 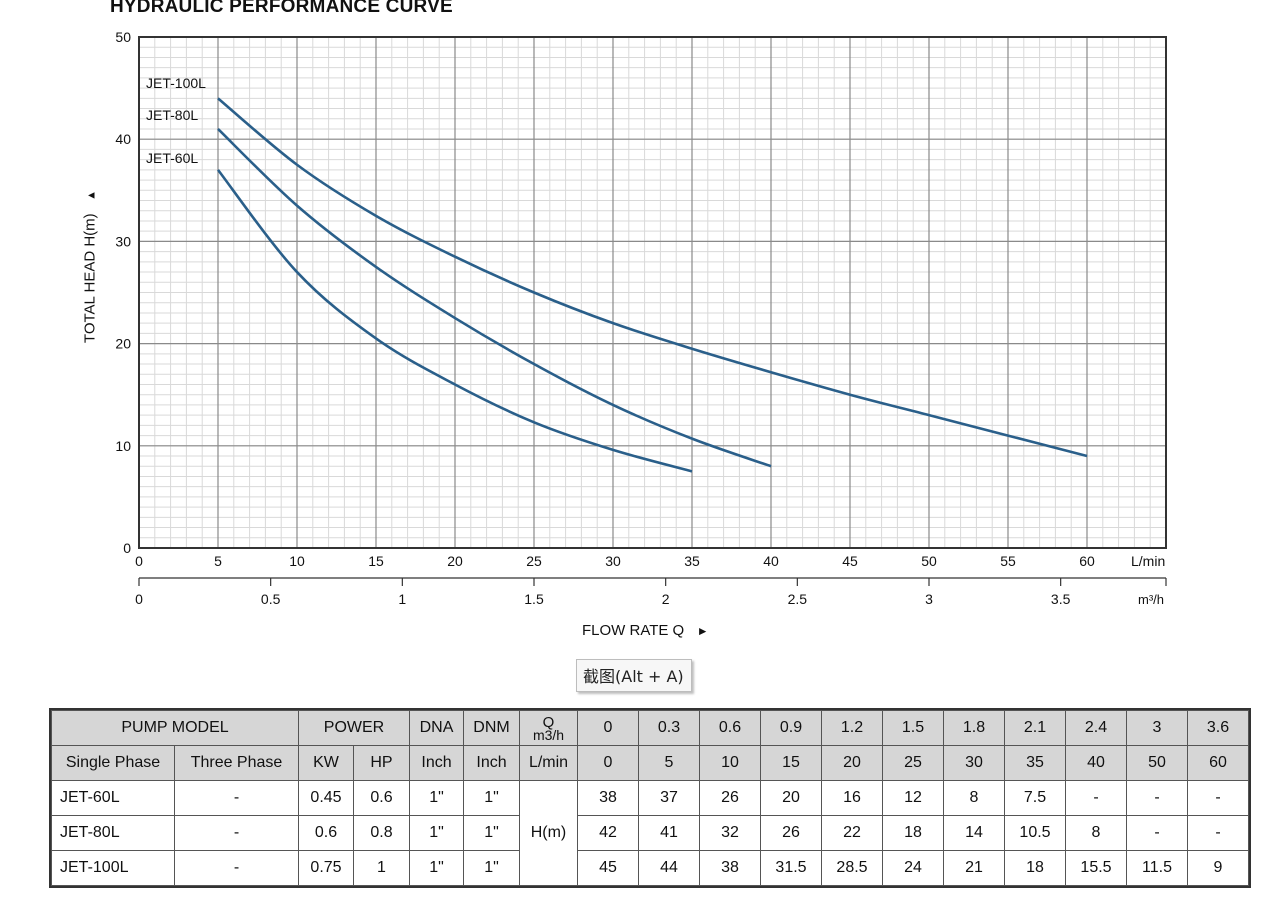 What do you see at coordinates (1218, 763) in the screenshot?
I see `lmin-value: 60` at bounding box center [1218, 763].